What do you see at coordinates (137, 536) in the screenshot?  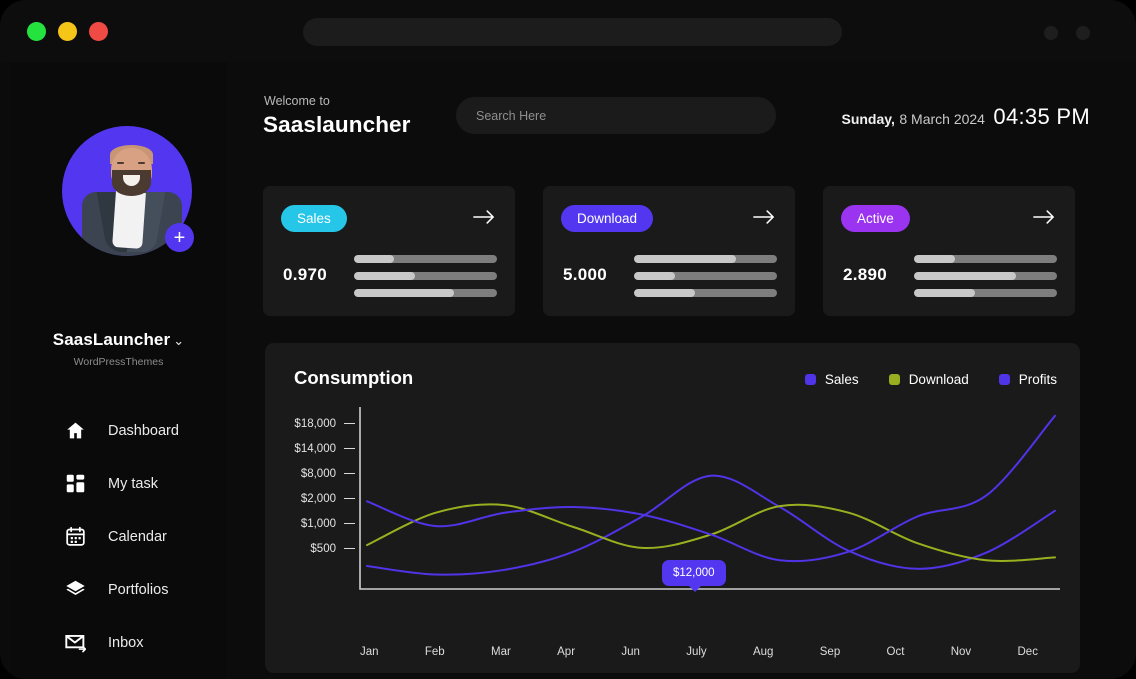 I see `sidebar-item-label: Calendar` at bounding box center [137, 536].